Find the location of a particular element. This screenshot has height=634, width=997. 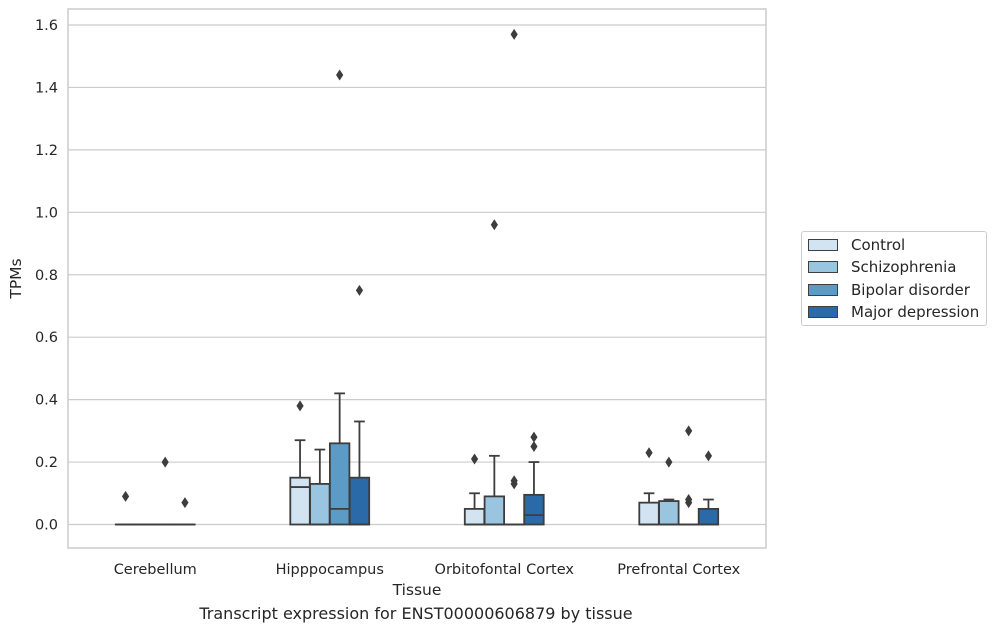

legend-item-major-depression: Major depression is located at coordinates (893, 312).